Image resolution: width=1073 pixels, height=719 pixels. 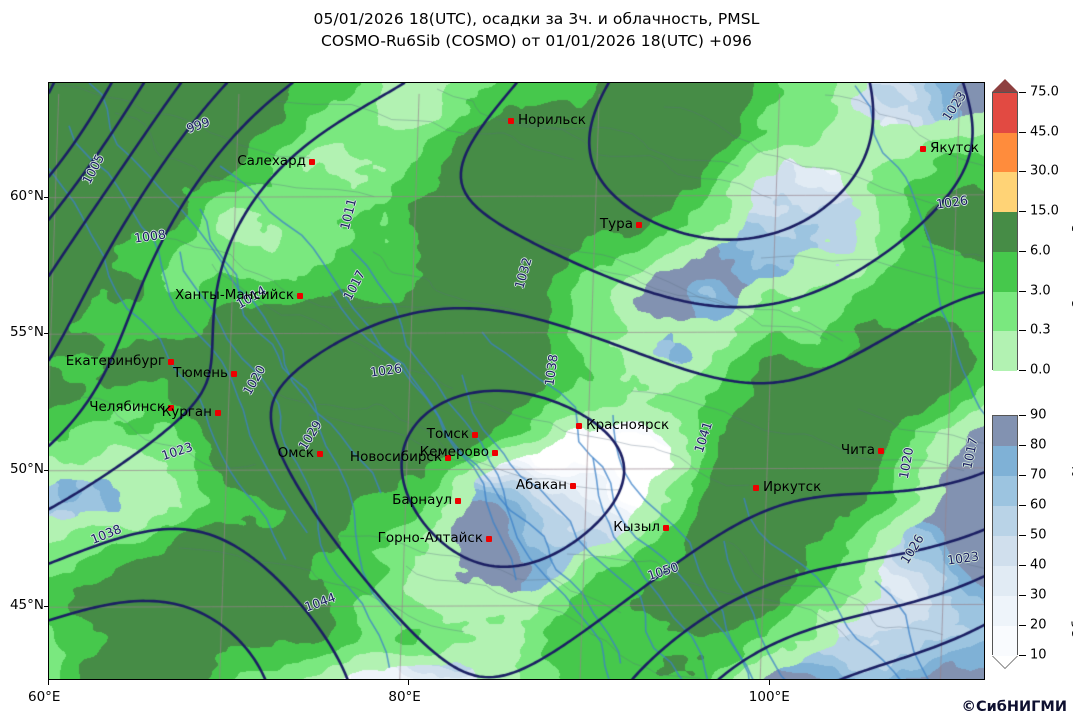 What do you see at coordinates (26, 605) in the screenshot?
I see `y-axis-tick-label: 45°N` at bounding box center [26, 605].